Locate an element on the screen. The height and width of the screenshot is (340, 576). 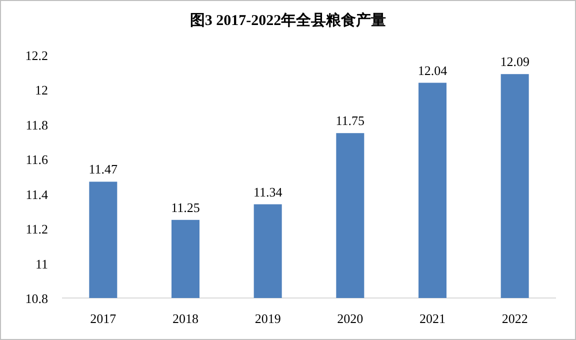
y-tick-label: 12 is located at coordinates (41, 90).